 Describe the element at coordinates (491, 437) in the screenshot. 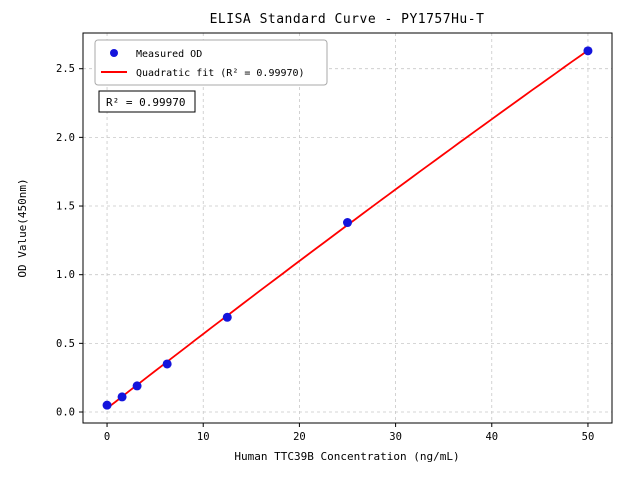

I see `x-tick-label: 40` at that location.